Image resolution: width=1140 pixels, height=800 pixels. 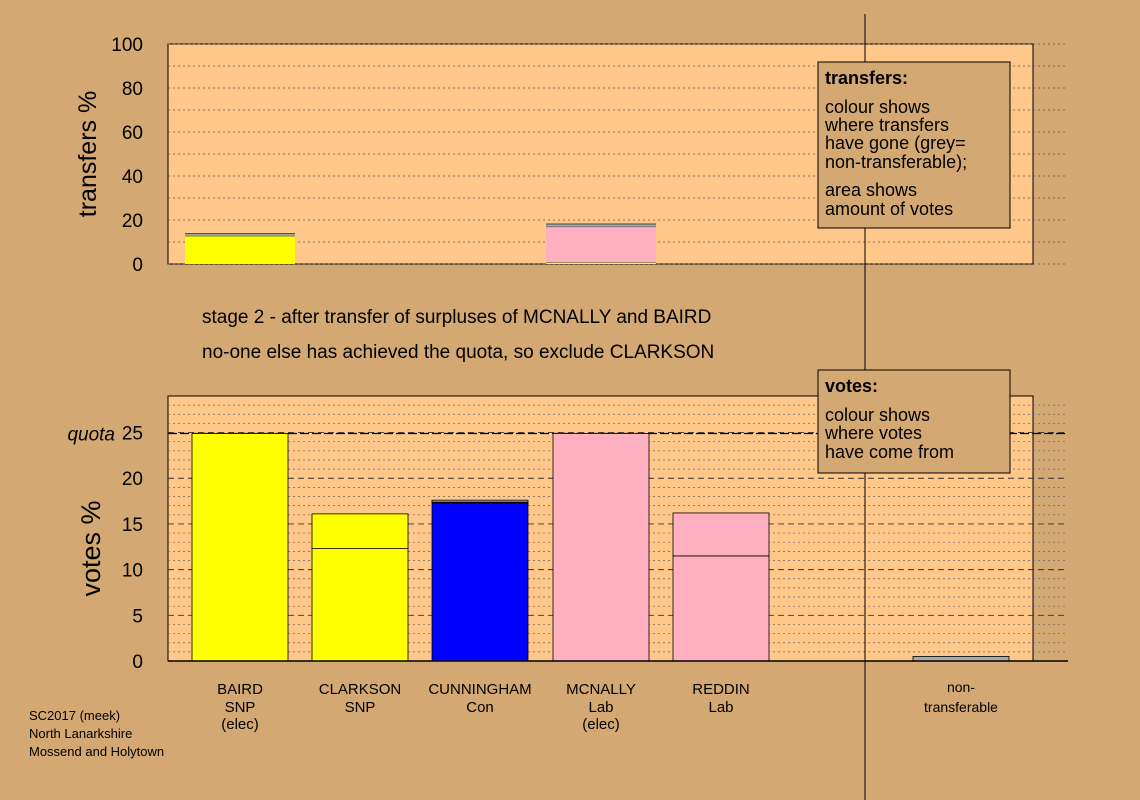 I want to click on votes-legend-box-line: where votes, so click(x=873, y=433).